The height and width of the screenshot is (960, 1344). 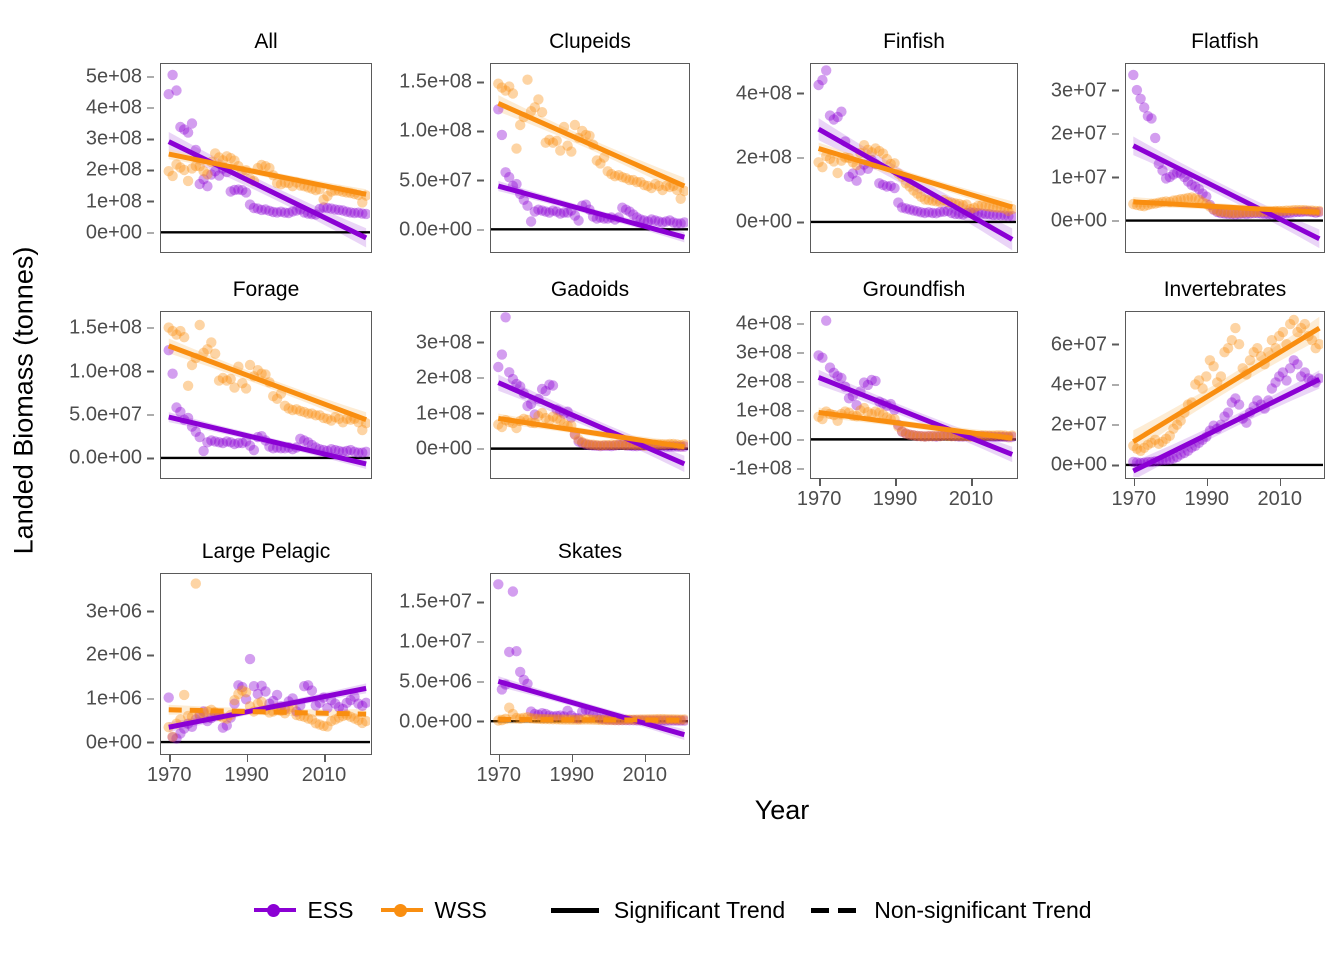 What do you see at coordinates (983, 909) in the screenshot?
I see `legend-label-nonsignificant: Non-significant Trend` at bounding box center [983, 909].